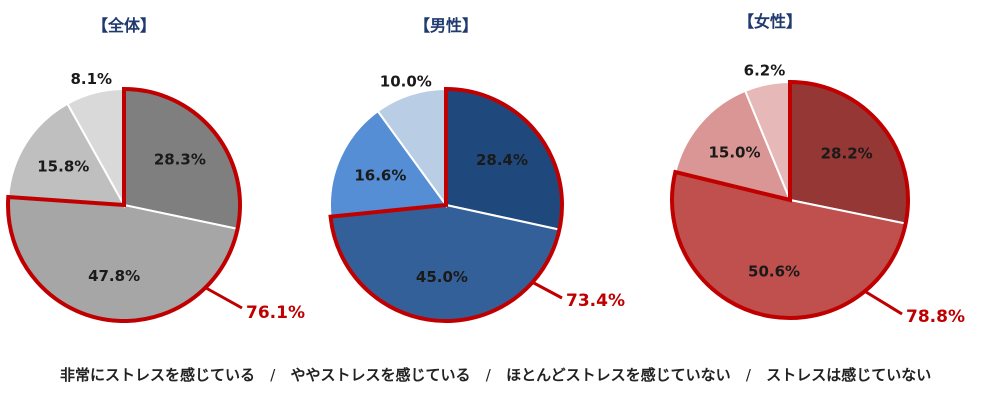  Describe the element at coordinates (847, 154) in the screenshot. I see `slice-label: 28.2%` at that location.